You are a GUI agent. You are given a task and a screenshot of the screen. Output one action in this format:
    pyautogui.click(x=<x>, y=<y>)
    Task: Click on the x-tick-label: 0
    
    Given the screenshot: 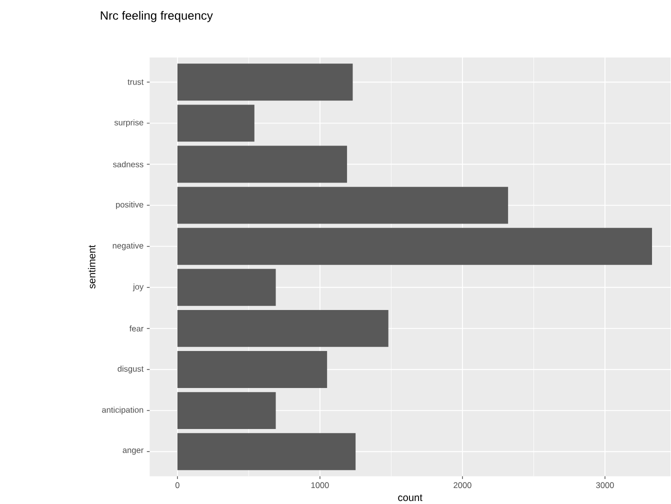 What is the action you would take?
    pyautogui.click(x=177, y=485)
    